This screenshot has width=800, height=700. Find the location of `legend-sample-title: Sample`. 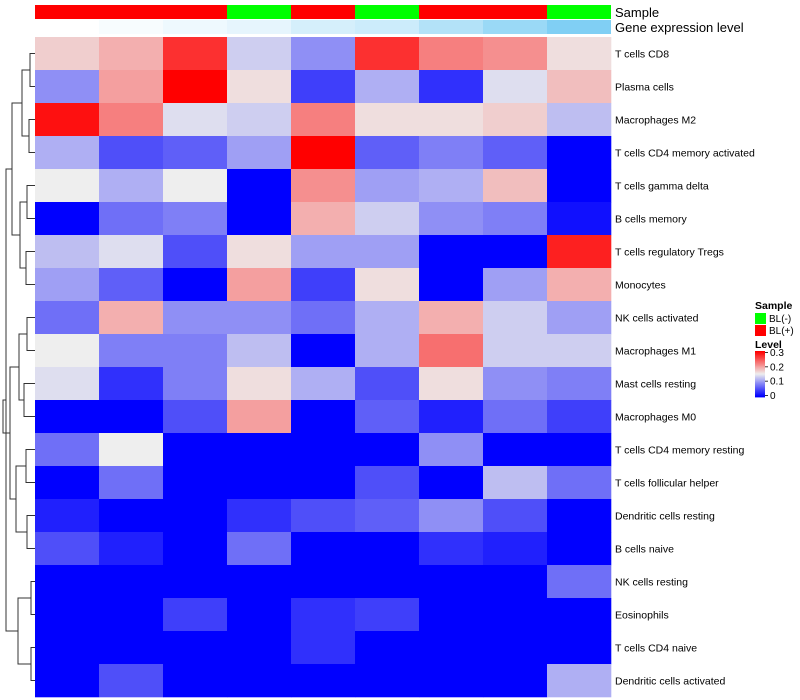

legend-sample-title: Sample is located at coordinates (774, 306).